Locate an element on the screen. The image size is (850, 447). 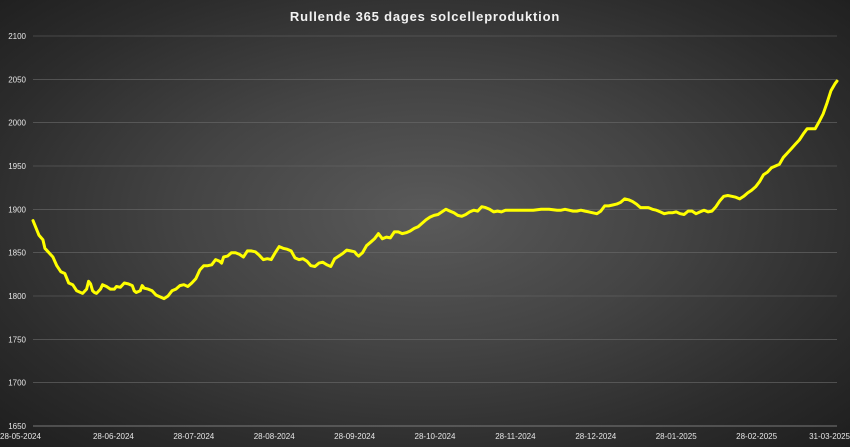
y-tick-label: 1850 is located at coordinates (17, 253).